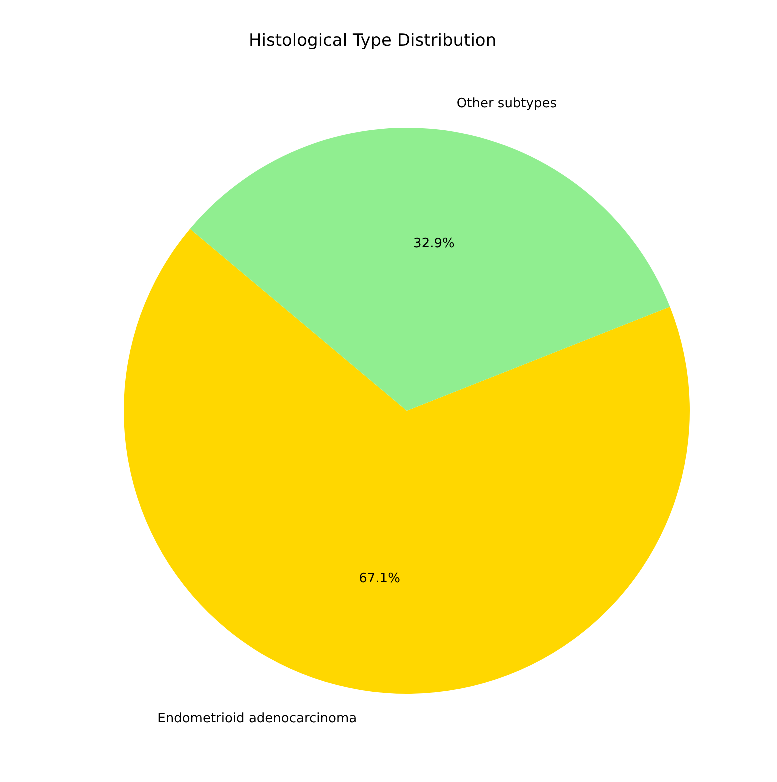 The image size is (777, 782). I want to click on data-label: 67.1%, so click(379, 579).